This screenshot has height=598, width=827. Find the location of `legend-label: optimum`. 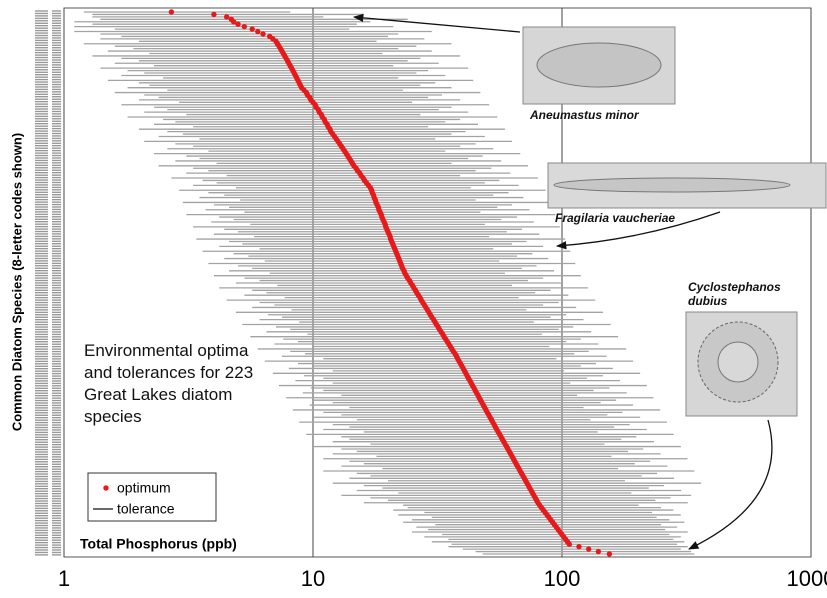

legend-label: optimum is located at coordinates (144, 488).